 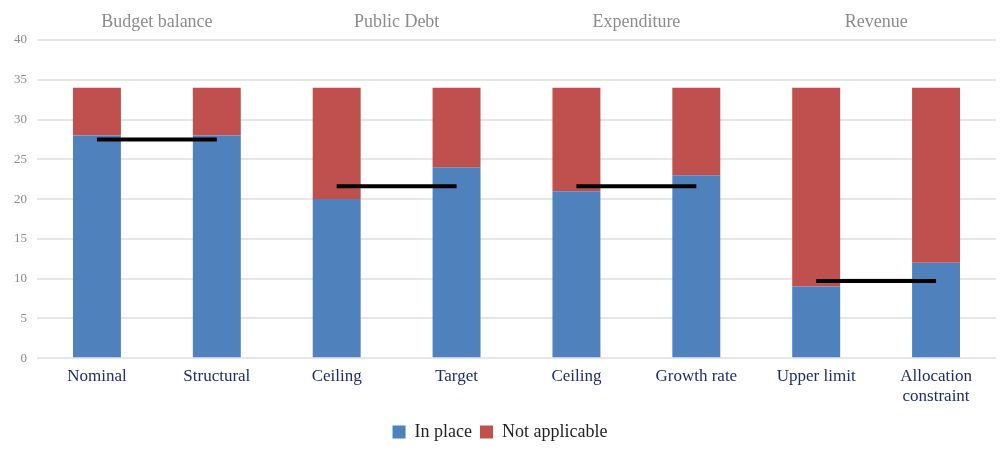 What do you see at coordinates (696, 375) in the screenshot?
I see `x-tick-label: Growth rate` at bounding box center [696, 375].